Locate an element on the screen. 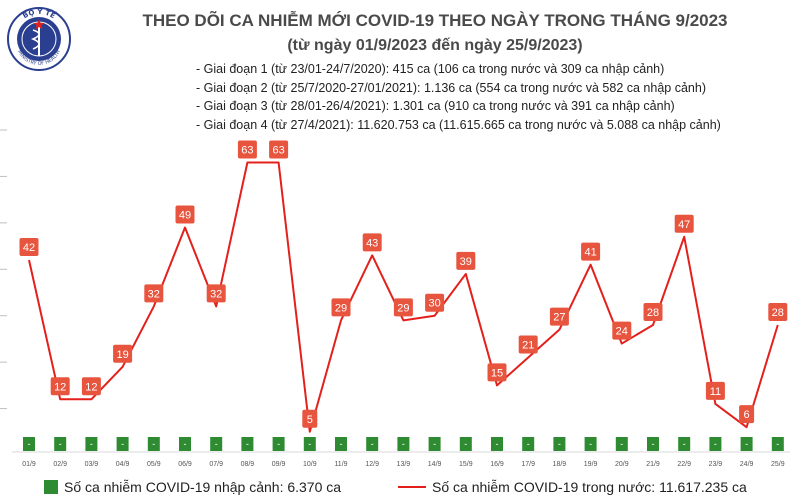  x-tick-label: 24/9 is located at coordinates (747, 464).